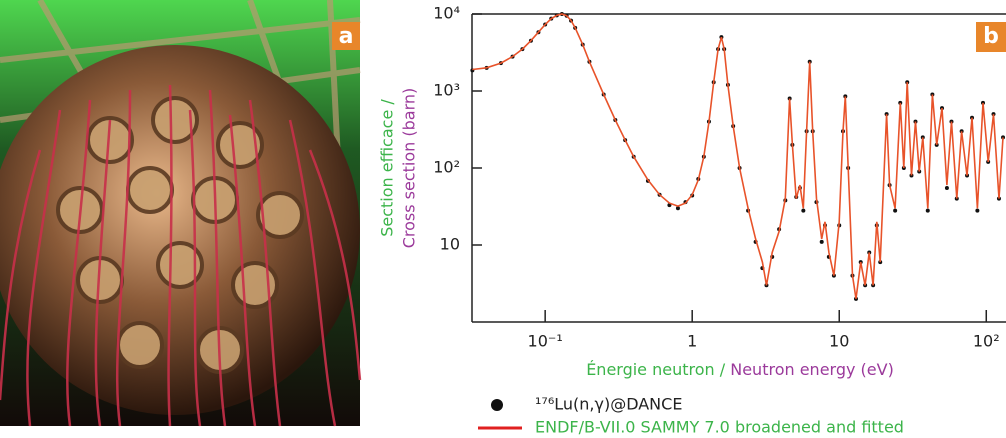 This screenshot has height=438, width=1006. What do you see at coordinates (450, 244) in the screenshot?
I see `y-tick-label: 10` at bounding box center [450, 244].